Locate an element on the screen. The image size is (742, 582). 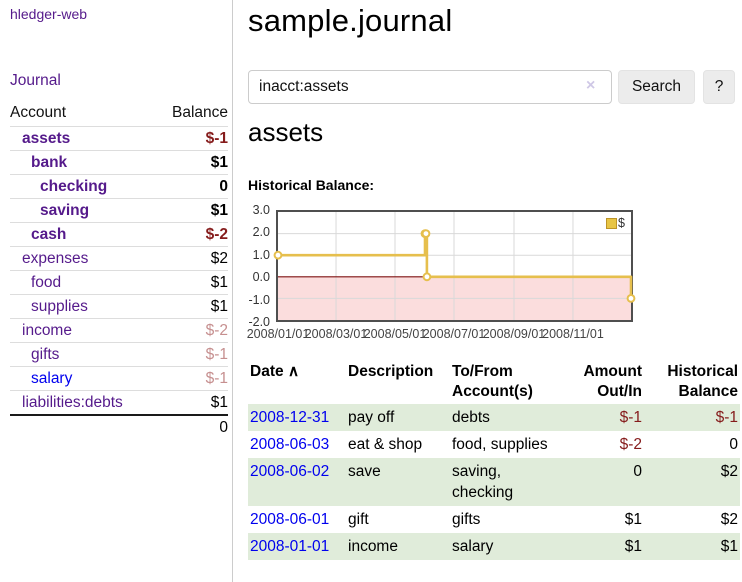
account-row: expenses $2 is located at coordinates (119, 258).